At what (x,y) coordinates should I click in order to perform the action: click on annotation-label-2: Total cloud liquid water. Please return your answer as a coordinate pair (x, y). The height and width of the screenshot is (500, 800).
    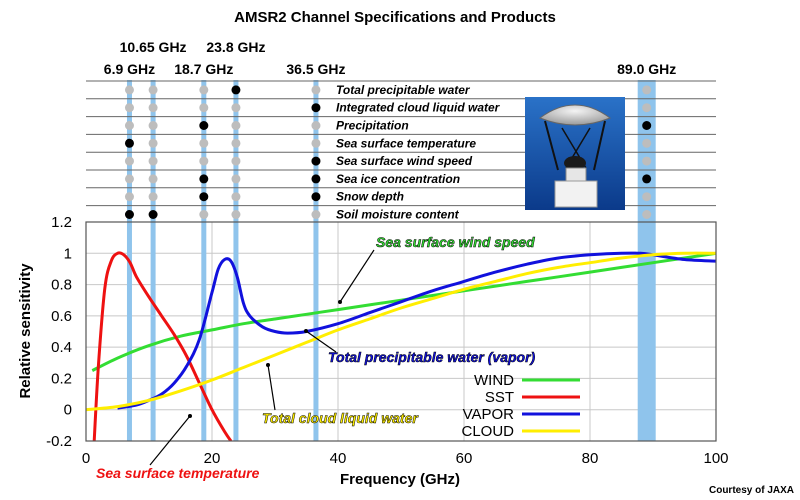
    Looking at the image, I should click on (340, 418).